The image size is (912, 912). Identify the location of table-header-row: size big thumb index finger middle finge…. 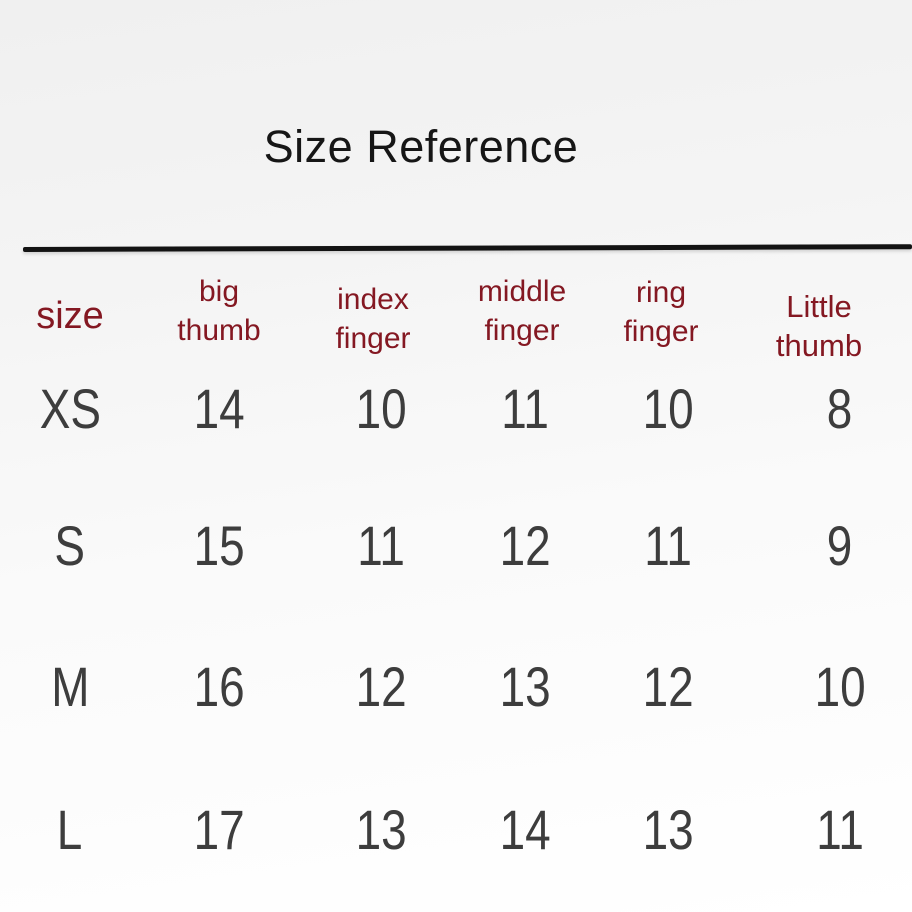
(456, 316).